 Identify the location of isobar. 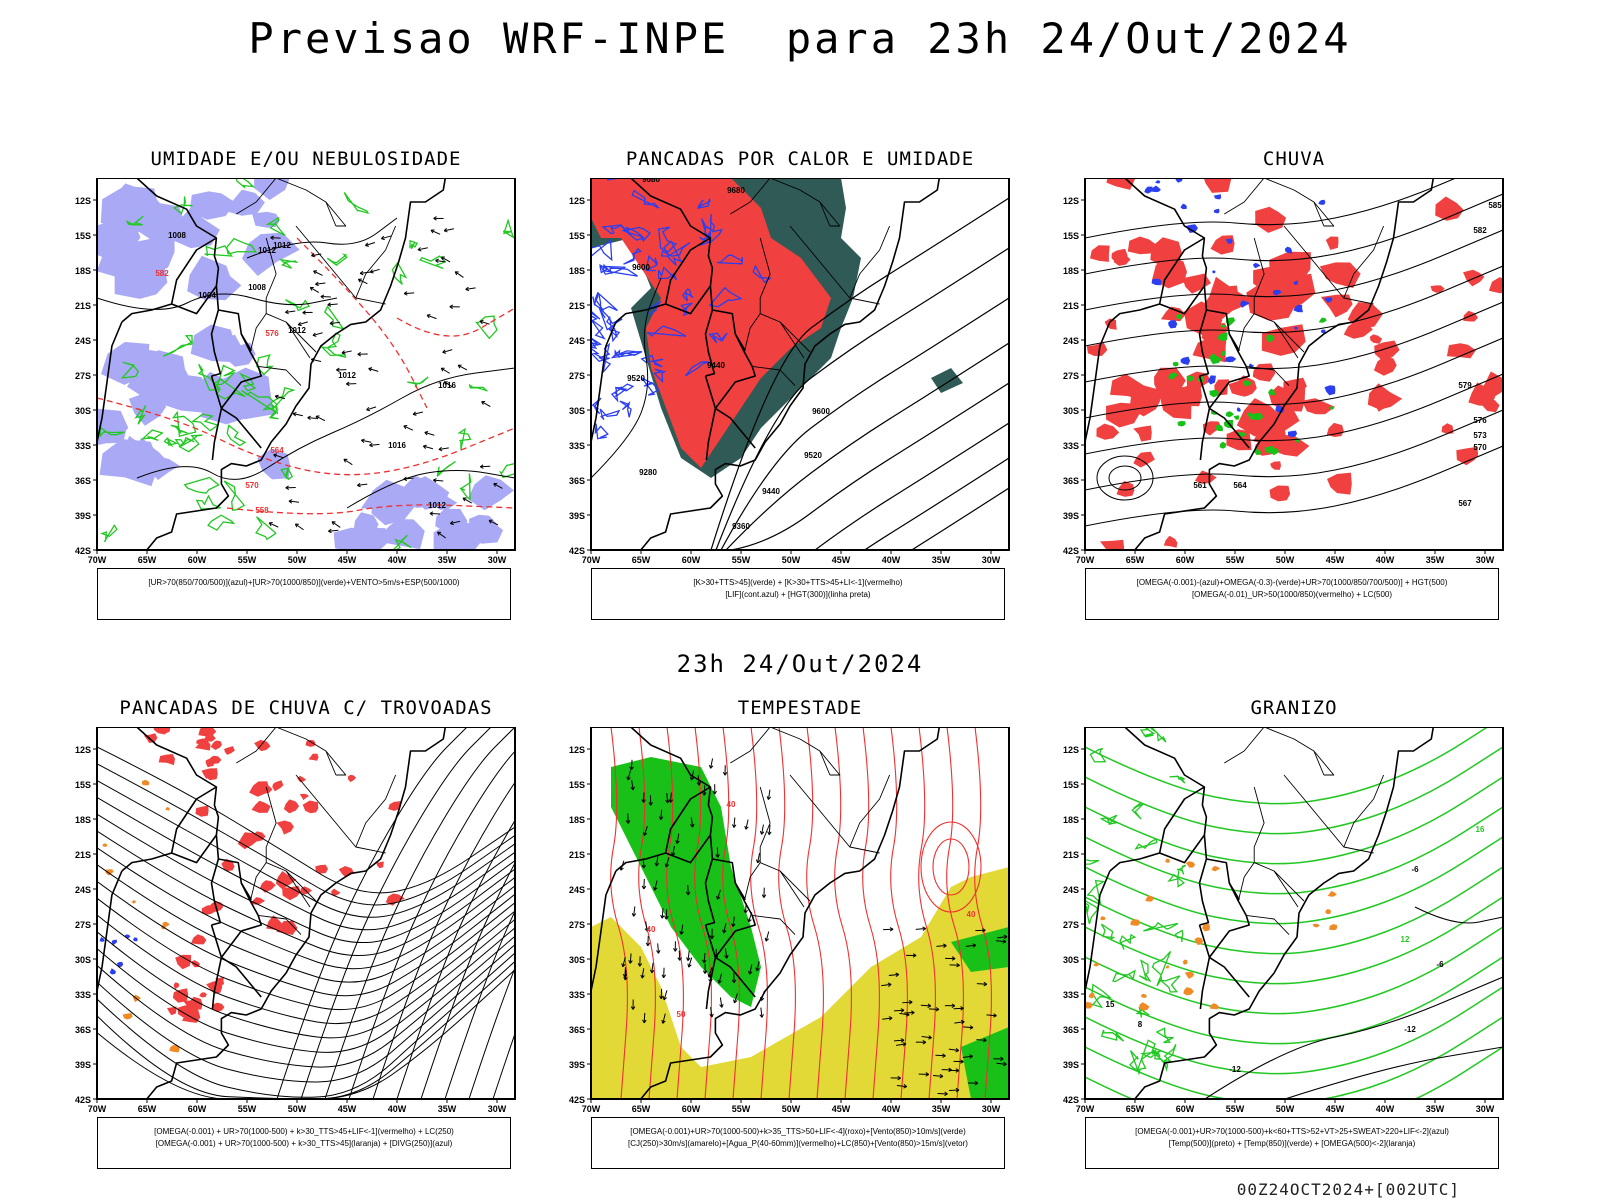
(217, 301).